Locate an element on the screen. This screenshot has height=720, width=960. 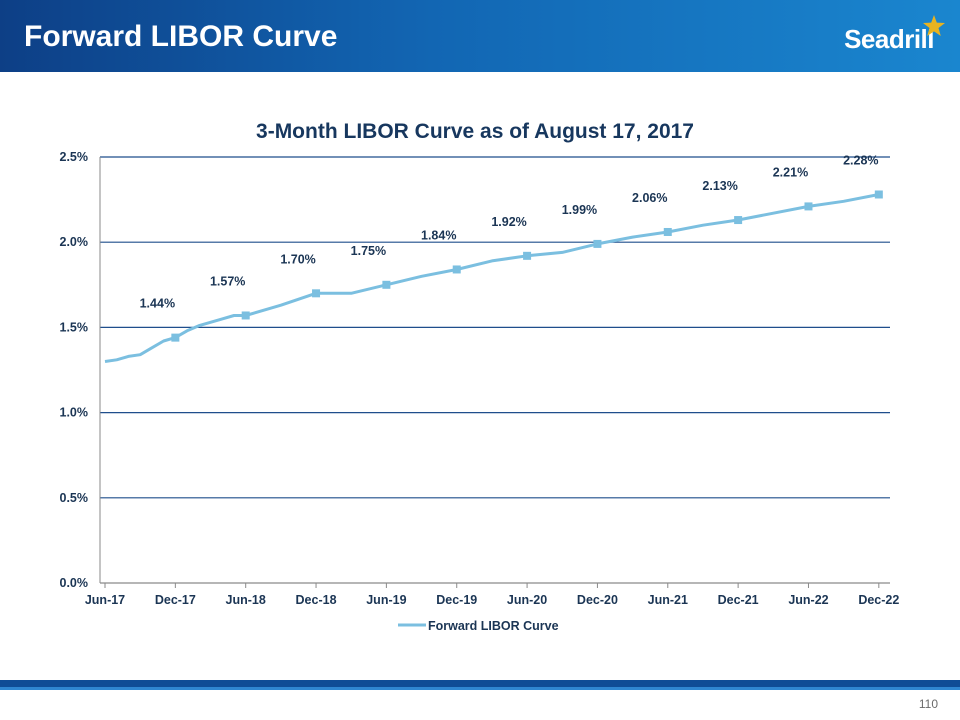
y-tick-label: 0.0% is located at coordinates (74, 583).